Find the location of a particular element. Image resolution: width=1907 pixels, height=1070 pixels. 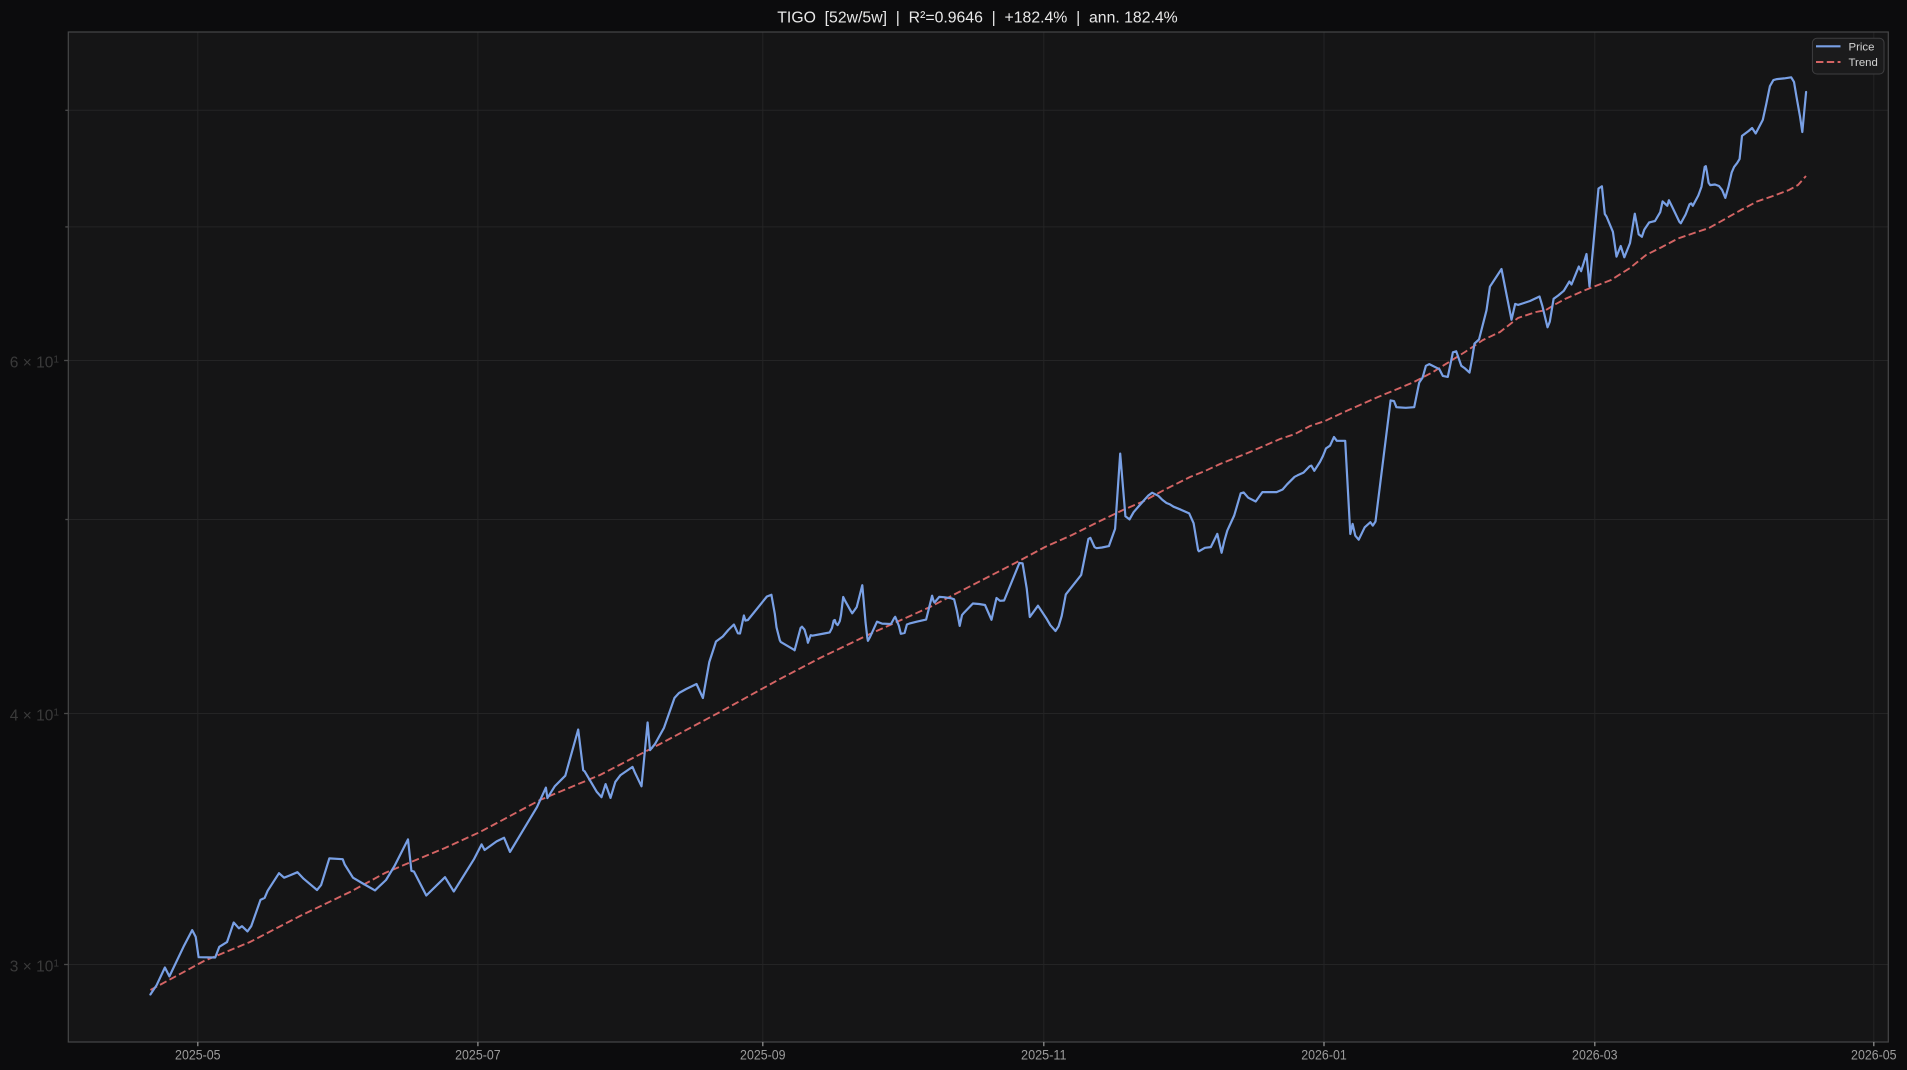

svg-text: 6 × 101 is located at coordinates (35, 362).